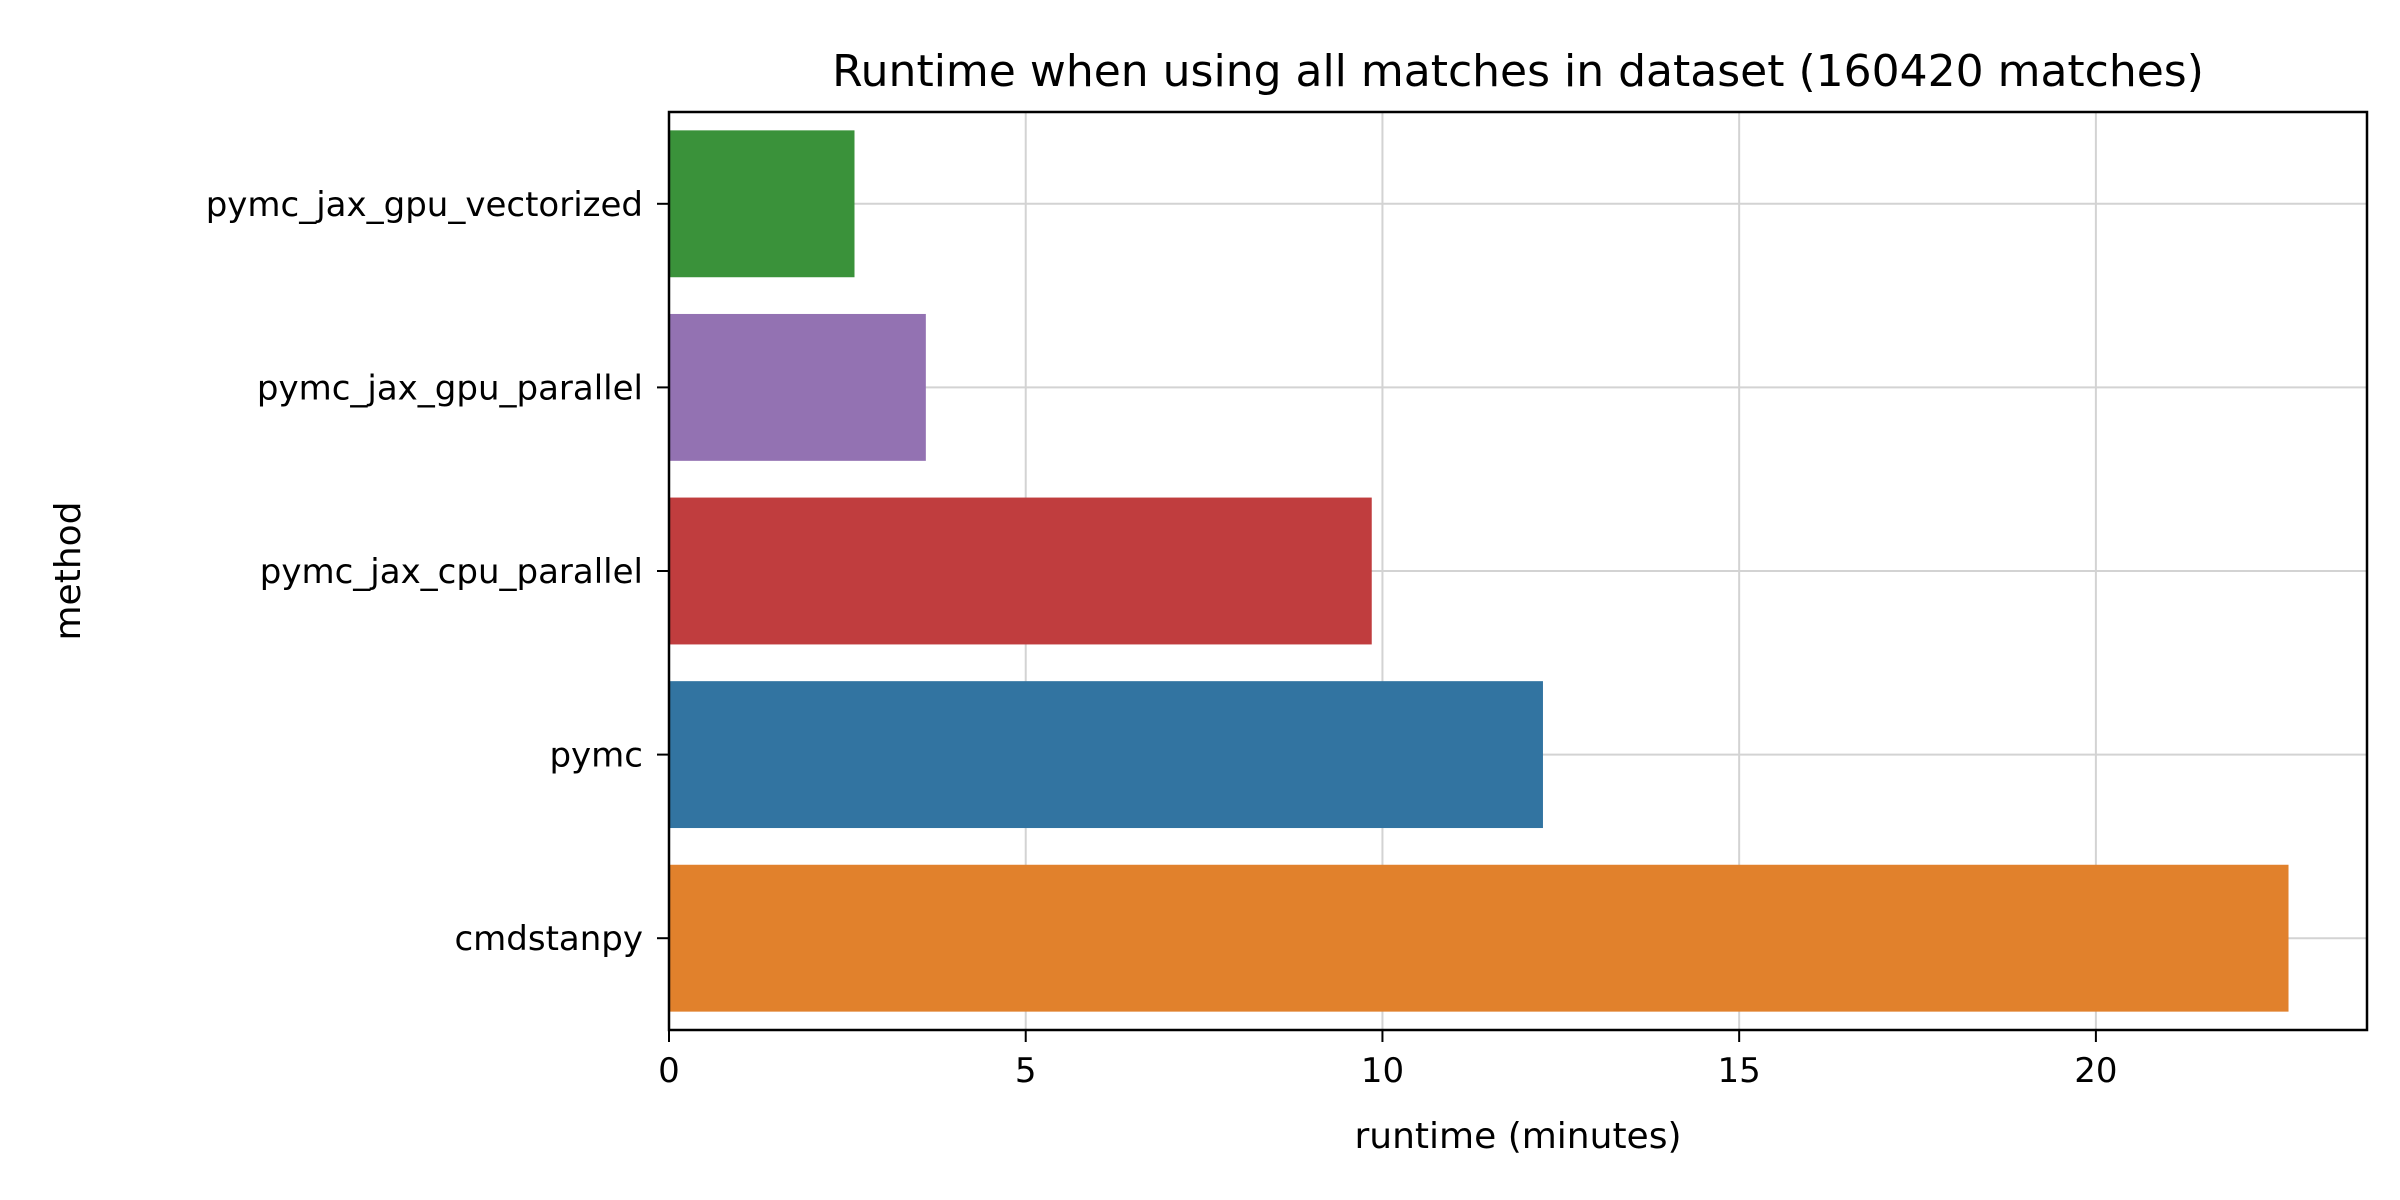  I want to click on bar-cmdstanpy, so click(1479, 938).